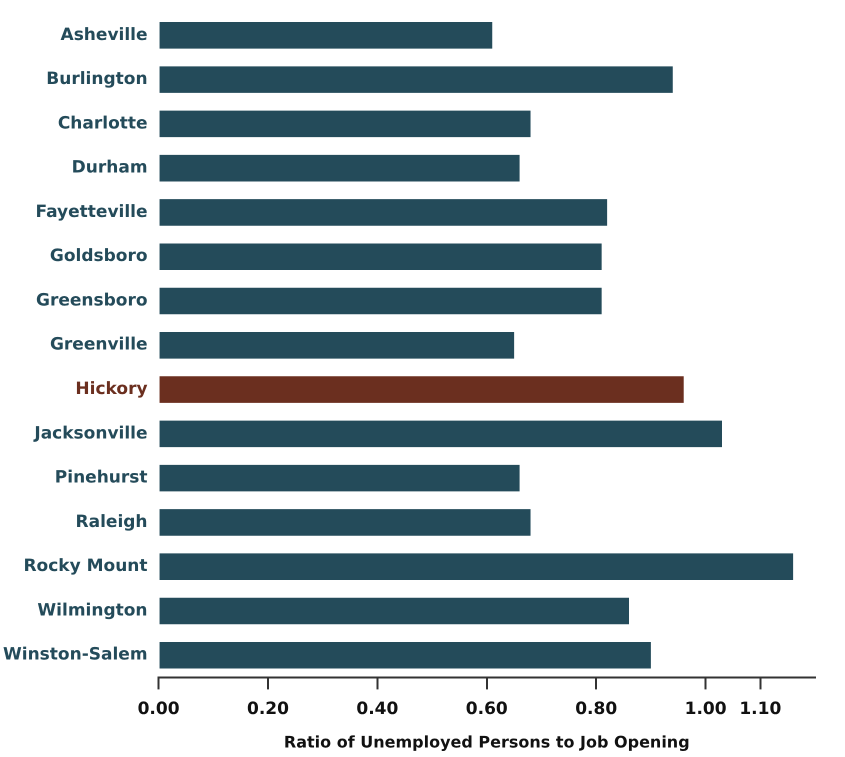  What do you see at coordinates (487, 742) in the screenshot?
I see `x-axis-title: Ratio of Unemployed Persons to Job Opening` at bounding box center [487, 742].